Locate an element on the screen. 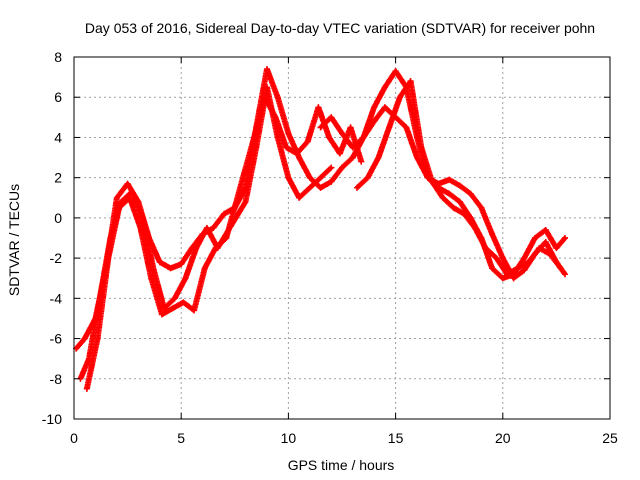 This screenshot has height=480, width=640. x-tick-label: 0 is located at coordinates (74, 438).